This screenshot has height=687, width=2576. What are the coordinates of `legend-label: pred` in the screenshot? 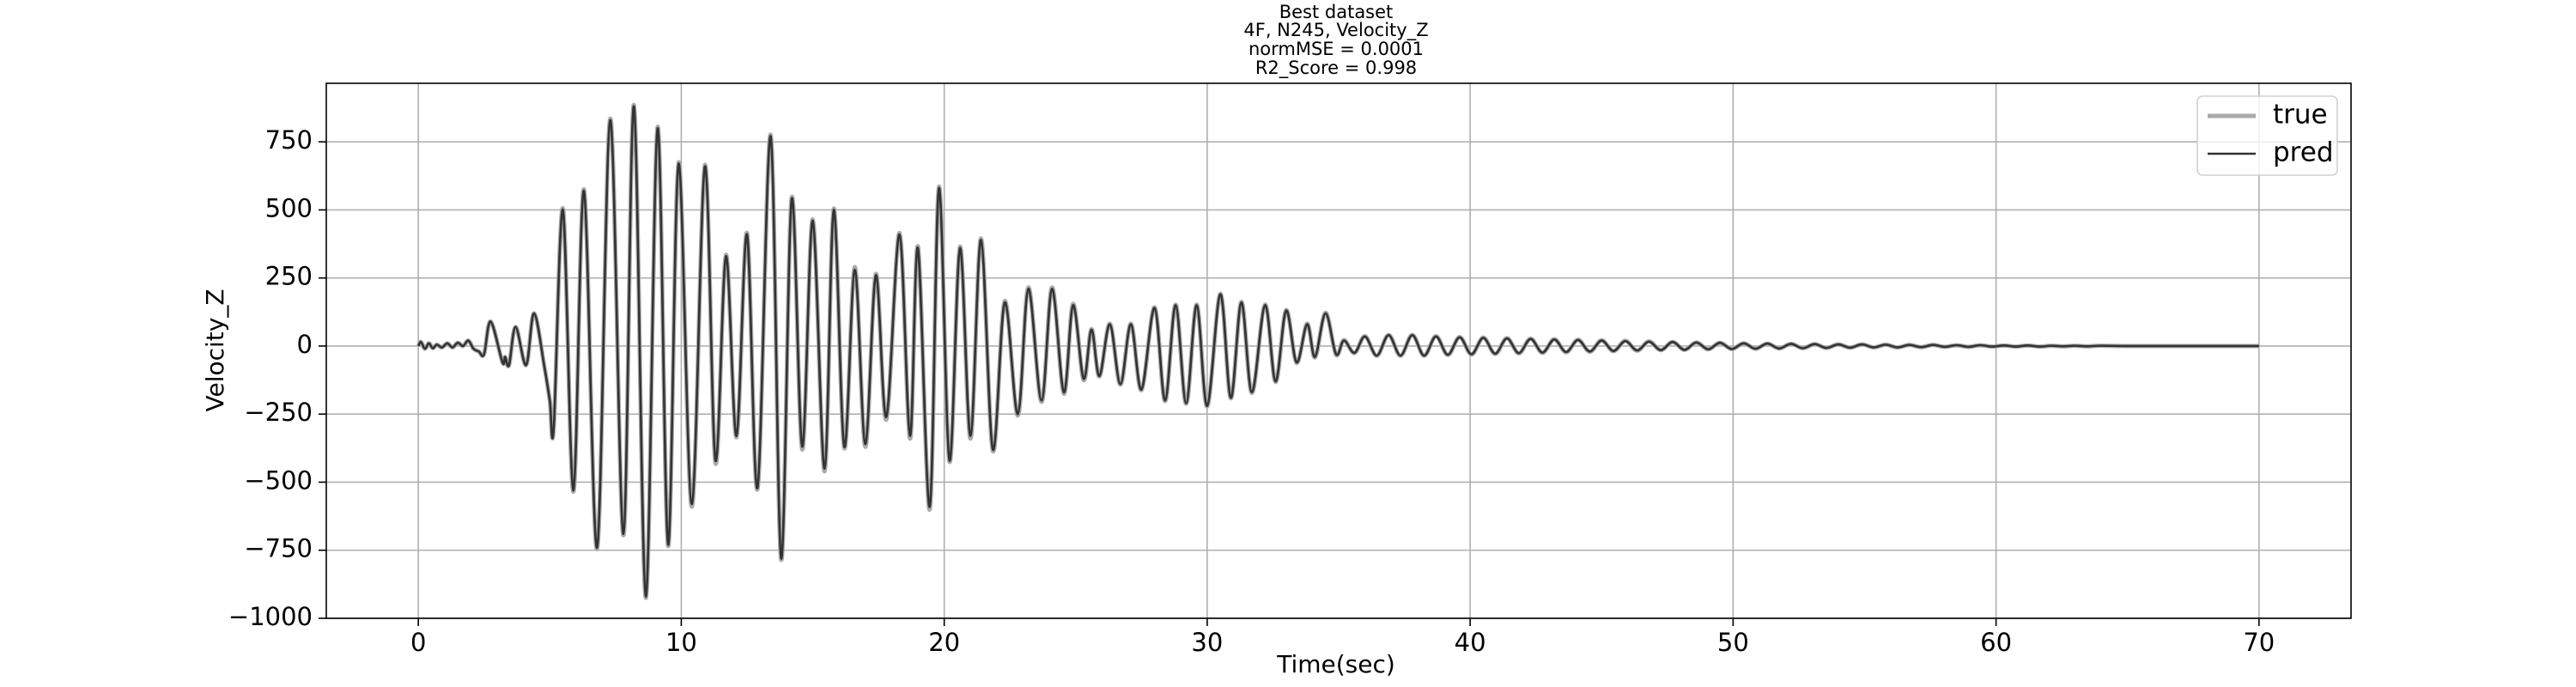 It's located at (2303, 152).